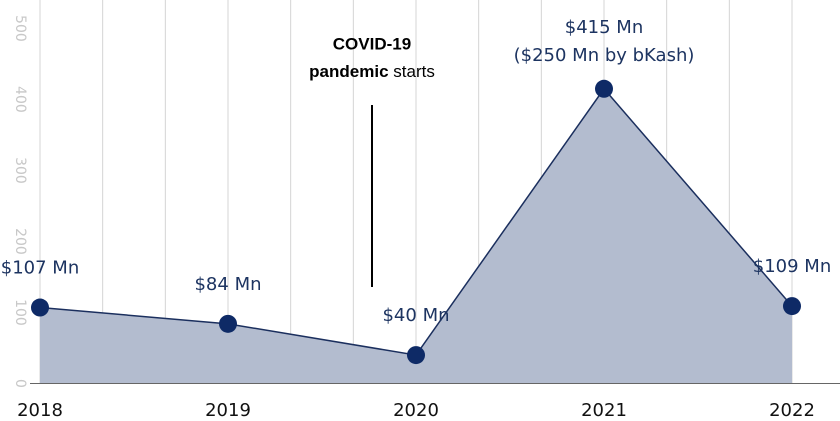 This screenshot has height=421, width=840. Describe the element at coordinates (604, 410) in the screenshot. I see `x-tick-label: 2021` at that location.